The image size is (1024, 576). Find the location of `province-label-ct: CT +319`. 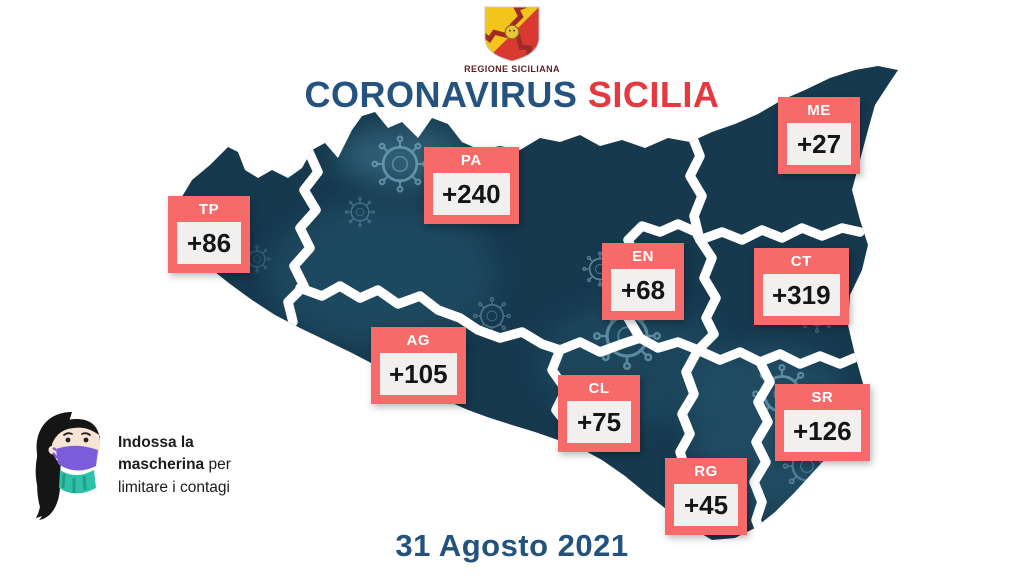

province-label-ct: CT +319 is located at coordinates (801, 286).